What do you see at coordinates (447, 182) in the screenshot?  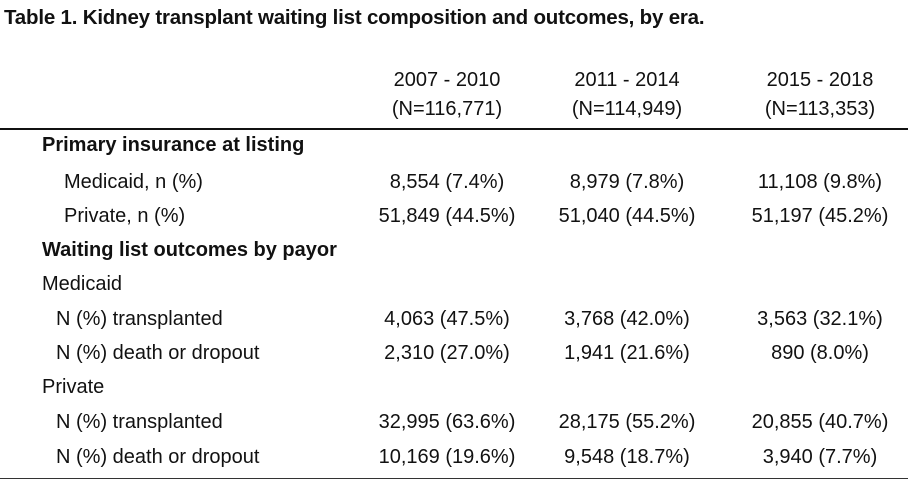 I see `table-cell: 8,554 (7.4%)` at bounding box center [447, 182].